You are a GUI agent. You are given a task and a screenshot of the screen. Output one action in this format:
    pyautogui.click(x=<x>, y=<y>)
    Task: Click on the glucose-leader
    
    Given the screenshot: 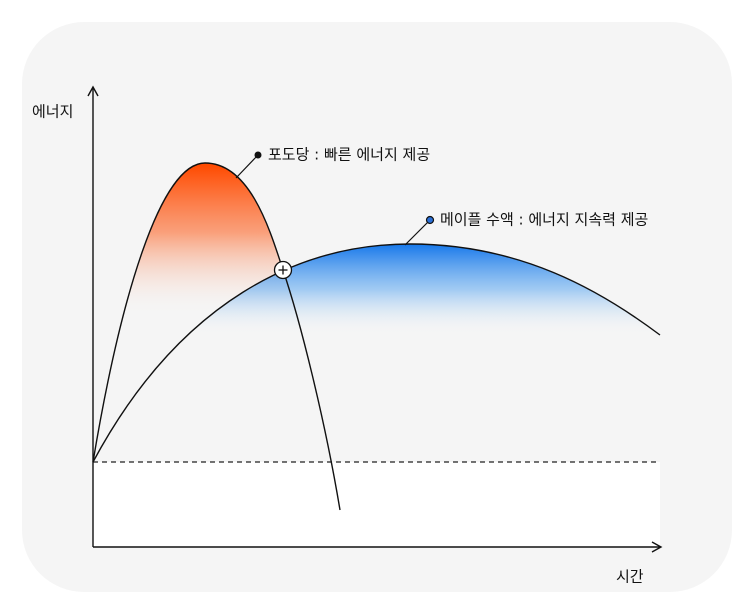 What is the action you would take?
    pyautogui.click(x=247, y=166)
    